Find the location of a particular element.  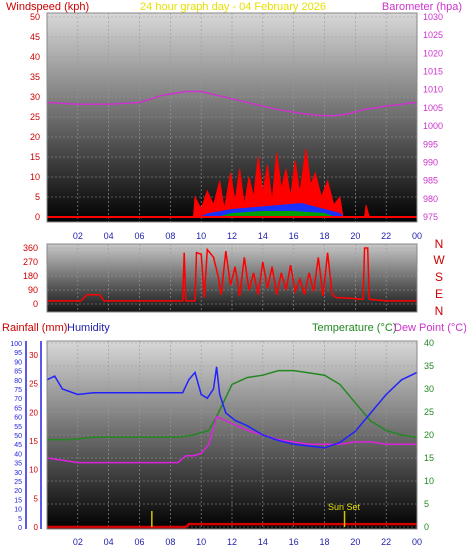

temperature-tick-15: 15 is located at coordinates (429, 458).